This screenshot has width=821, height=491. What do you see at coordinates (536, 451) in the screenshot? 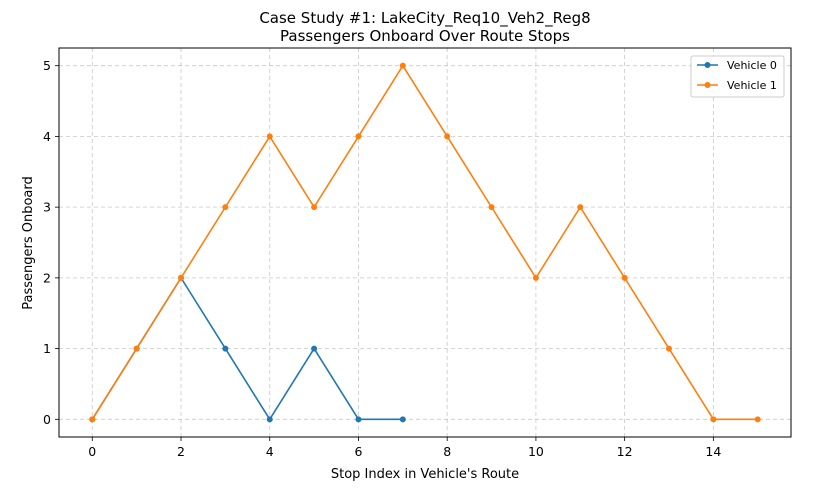
I see `x-tick-label: 10` at bounding box center [536, 451].